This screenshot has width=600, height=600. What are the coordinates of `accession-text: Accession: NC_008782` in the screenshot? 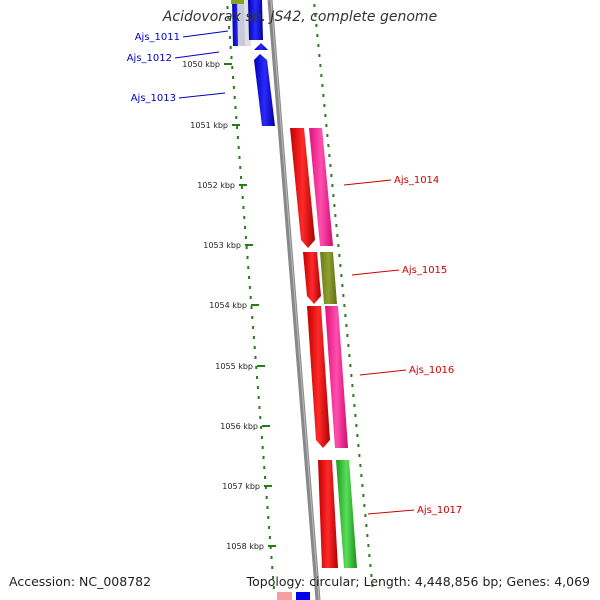 It's located at (80, 581).